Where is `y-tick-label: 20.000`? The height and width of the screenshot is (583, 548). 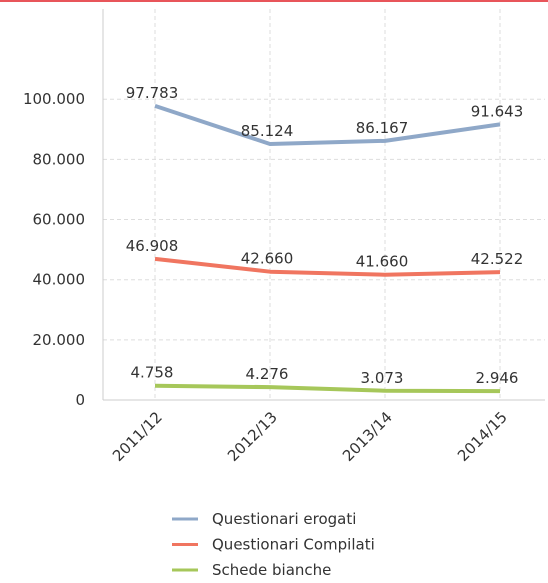
y-tick-label: 20.000 is located at coordinates (59, 340).